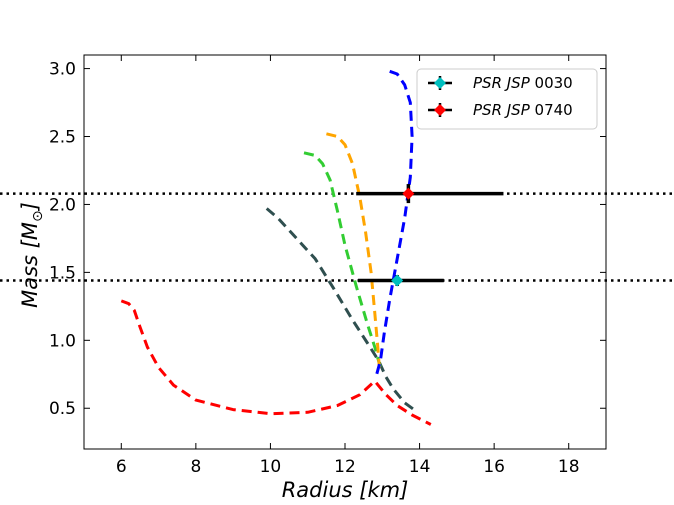 This screenshot has height=505, width=674. Describe the element at coordinates (62, 409) in the screenshot. I see `y-tick-label-0.5: 0.5` at that location.